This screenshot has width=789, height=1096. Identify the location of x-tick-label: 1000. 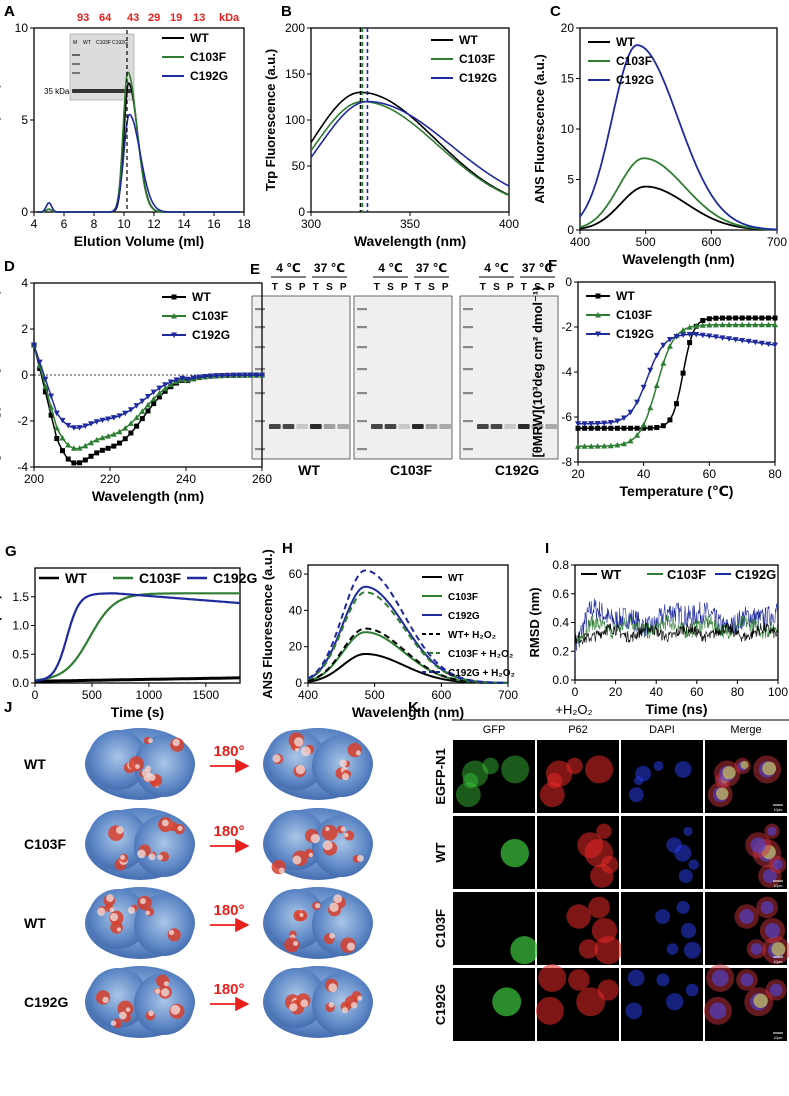
(149, 695).